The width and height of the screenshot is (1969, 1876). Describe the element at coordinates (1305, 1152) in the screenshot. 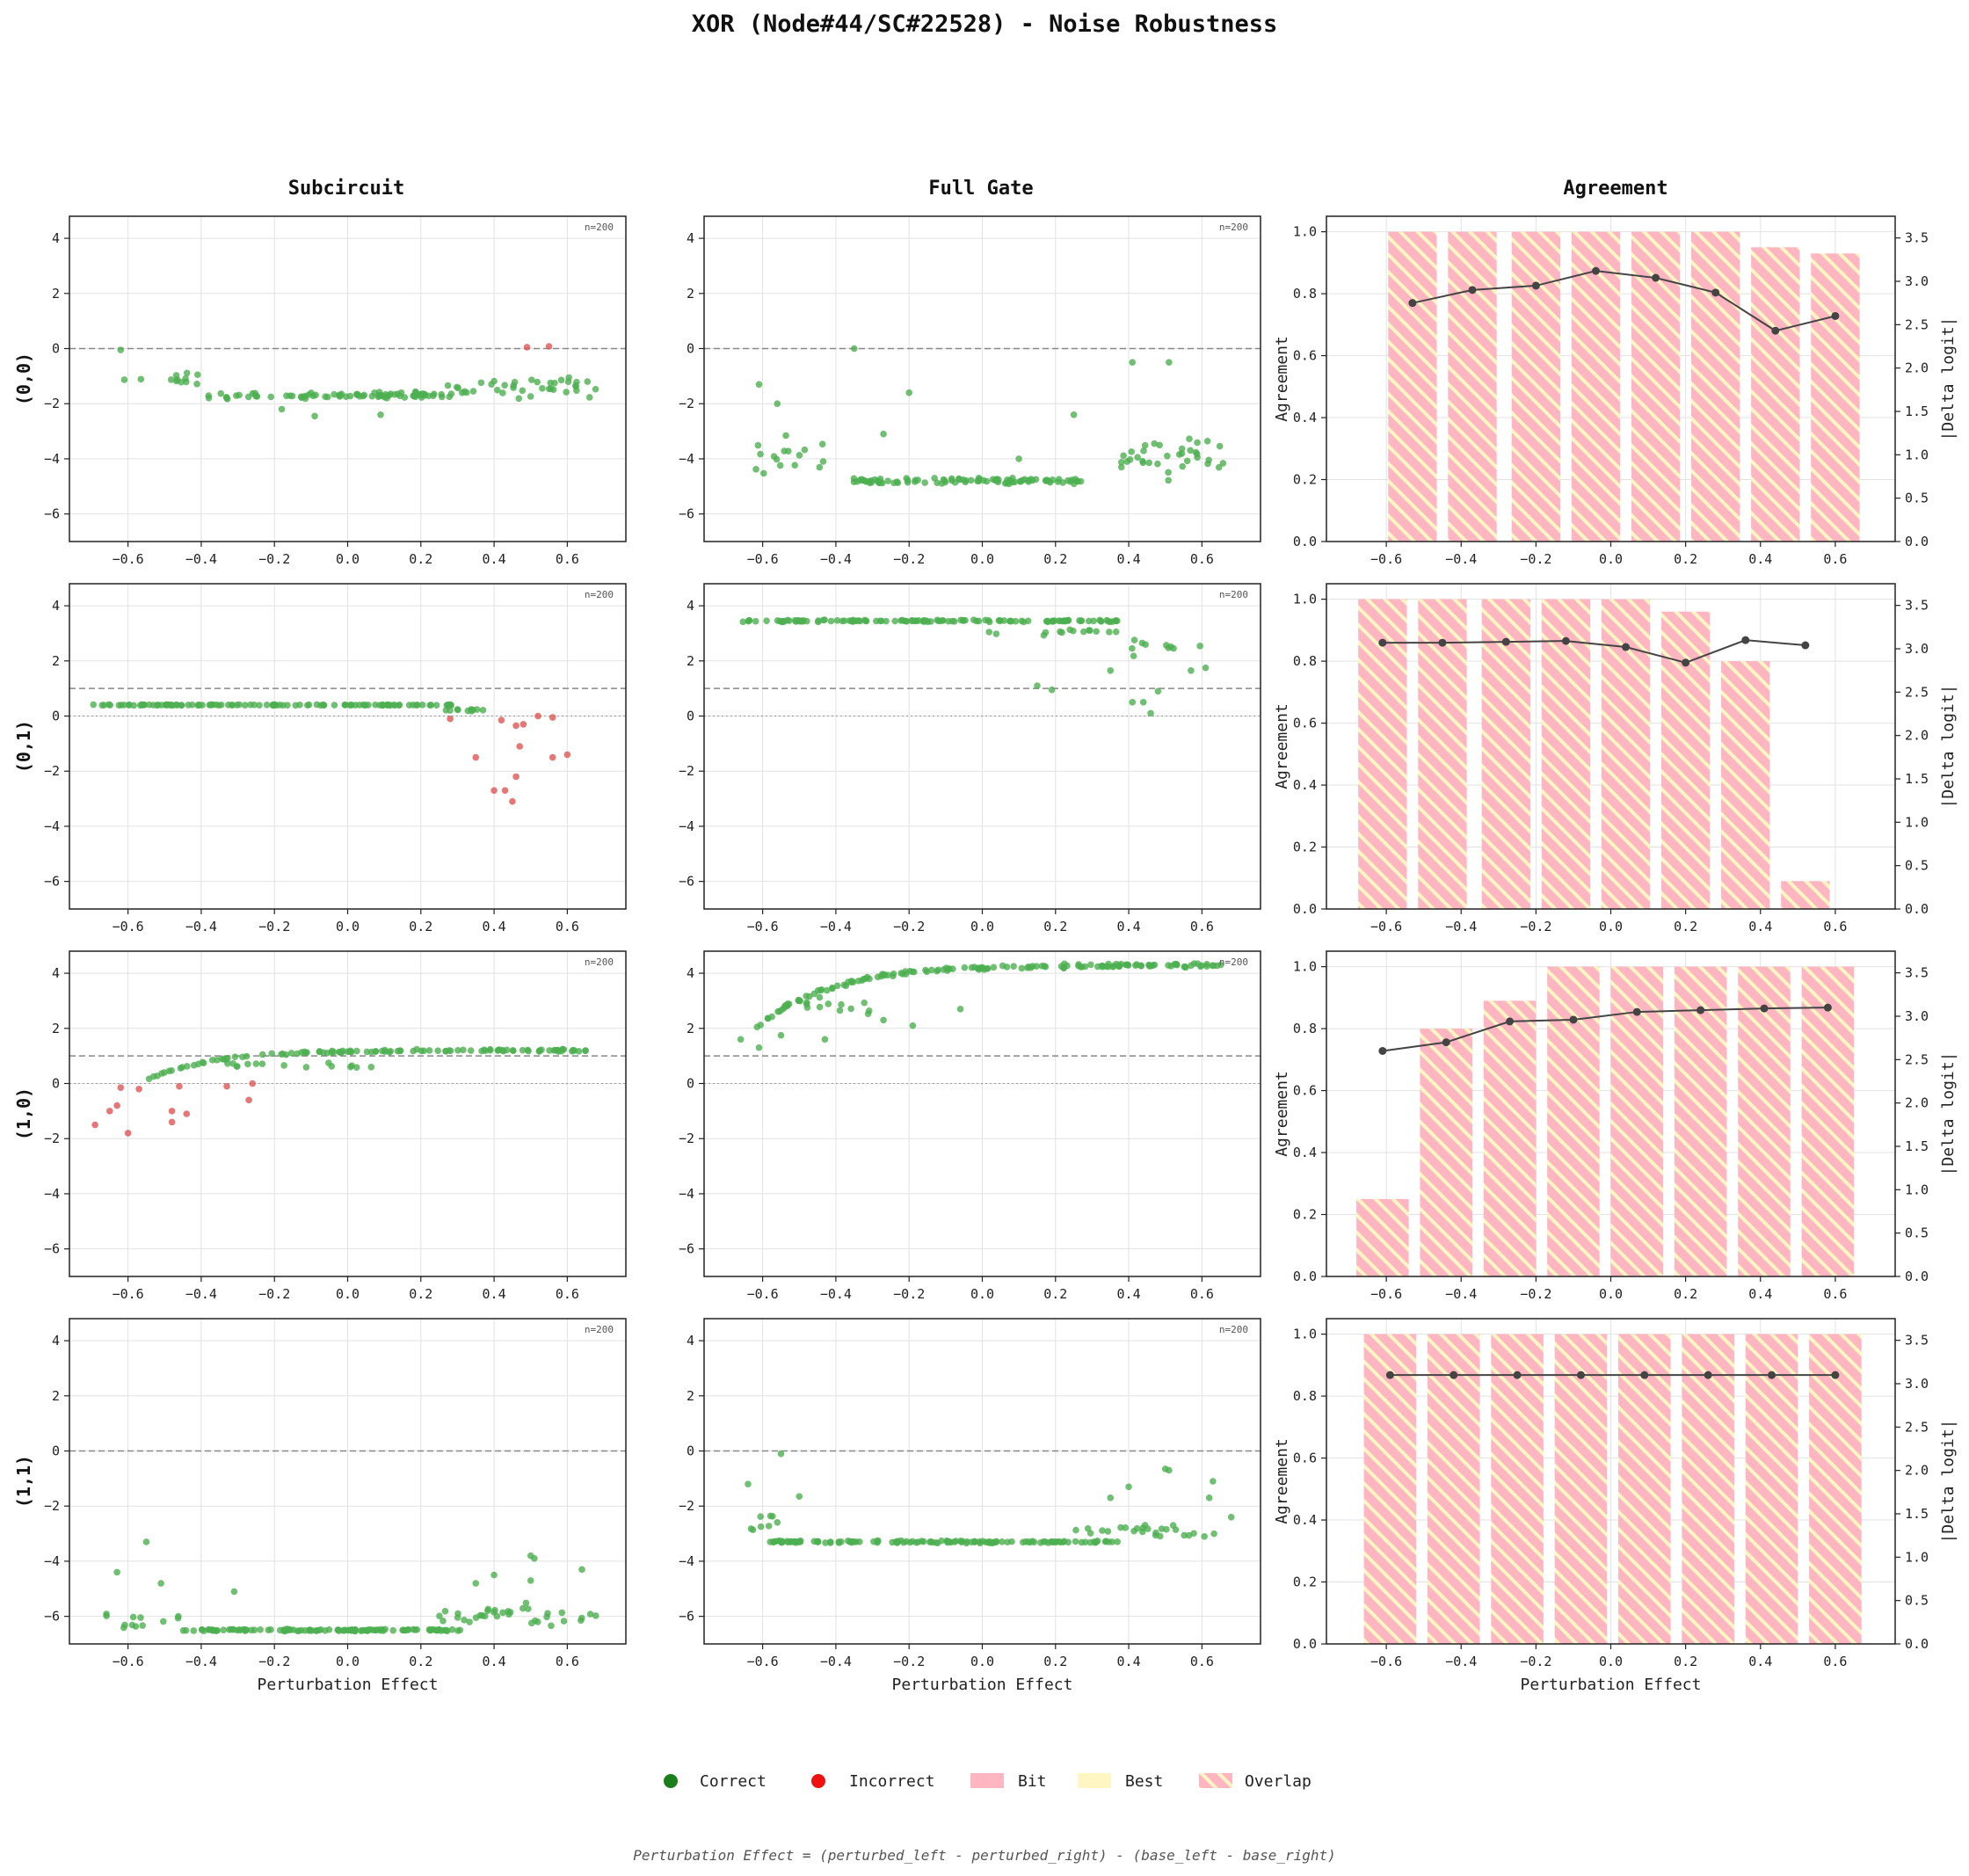

I see `y-tick-label: 0.4` at that location.